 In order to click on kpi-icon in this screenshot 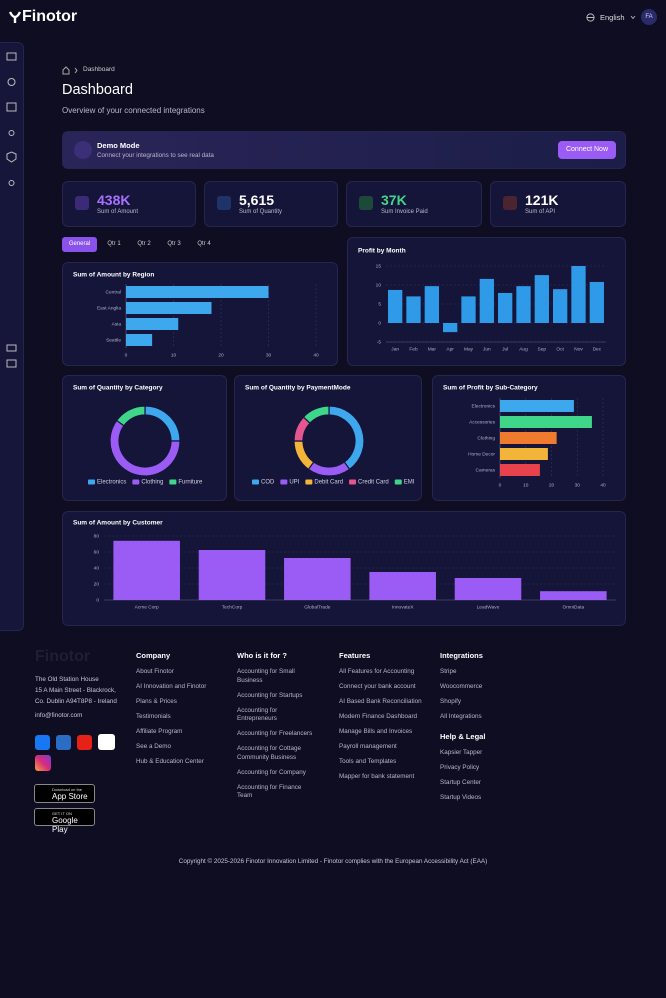, I will do `click(224, 203)`.